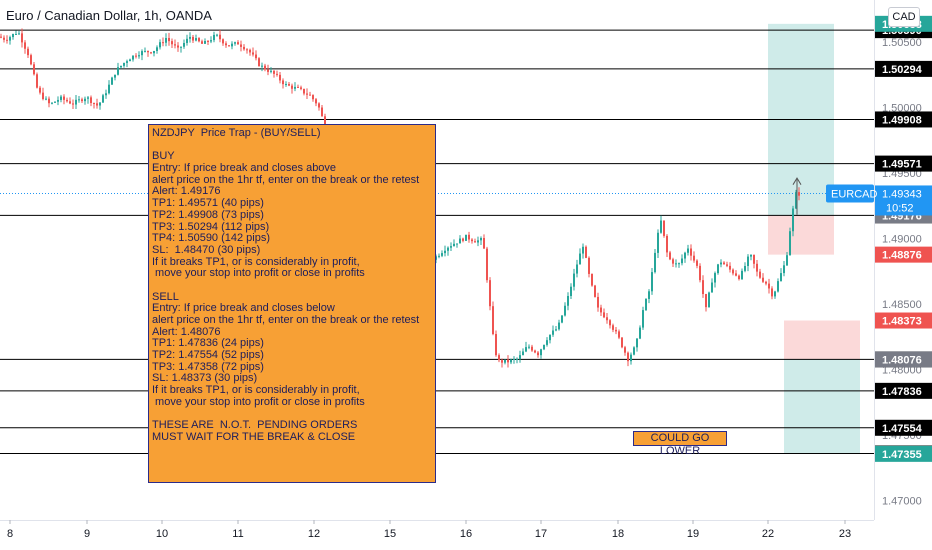  I want to click on note-line: TP3: 1.47358 (72 pips), so click(208, 366).